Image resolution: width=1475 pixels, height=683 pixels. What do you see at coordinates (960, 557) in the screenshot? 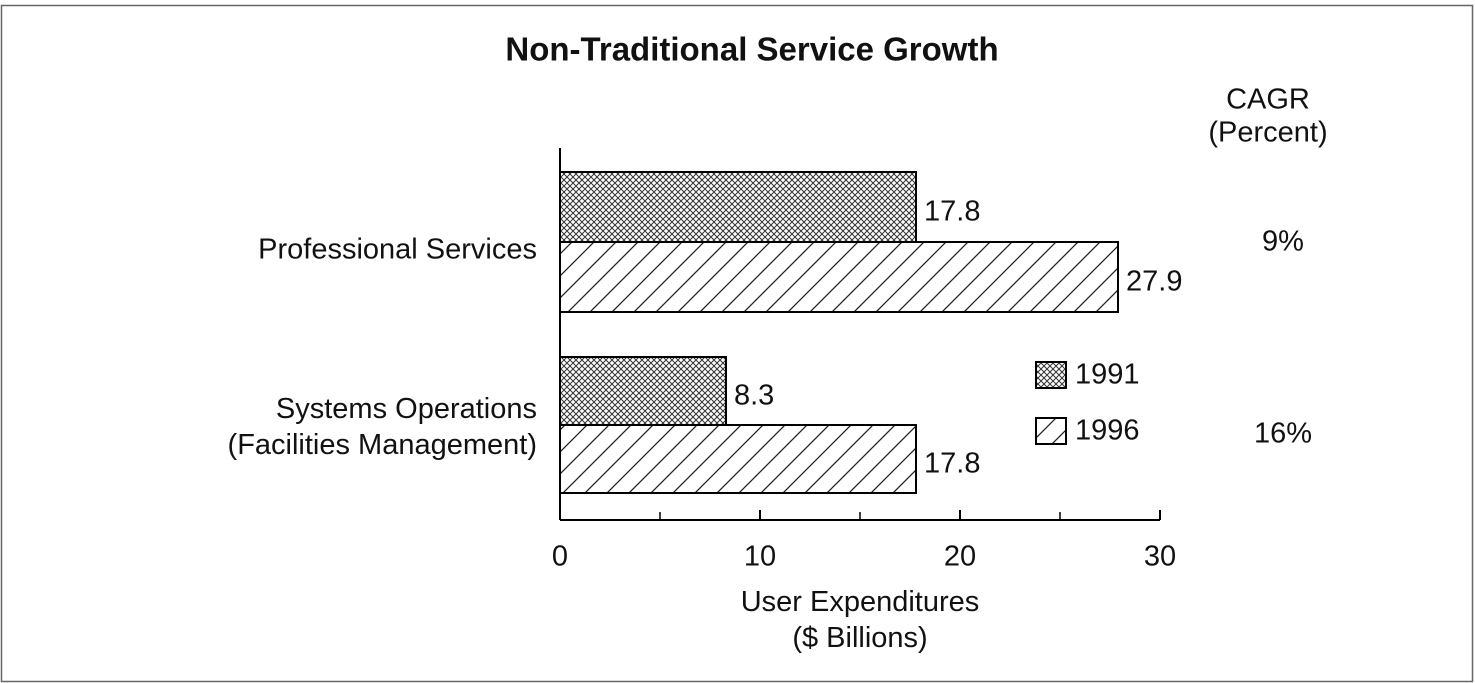
I see `x-tick-label: 20` at bounding box center [960, 557].